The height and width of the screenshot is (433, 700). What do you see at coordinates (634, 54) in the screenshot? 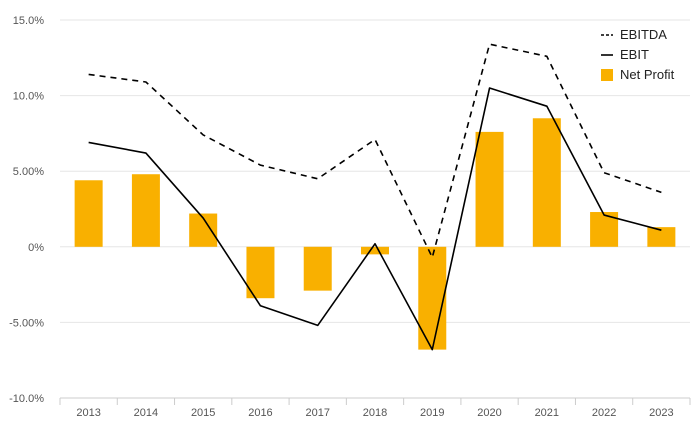
I see `legend-label-ebit: EBIT` at bounding box center [634, 54].